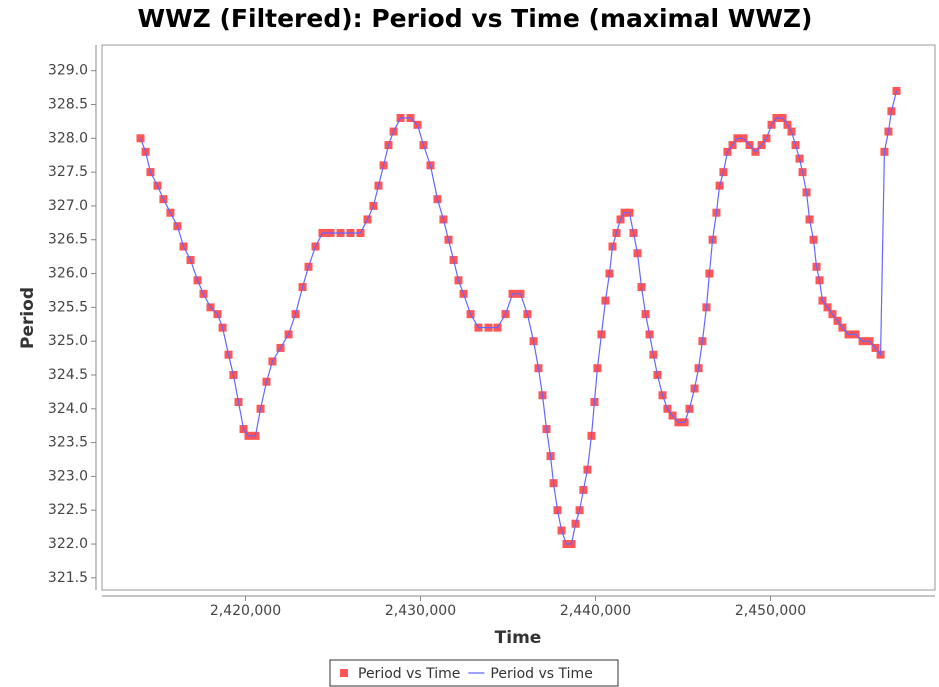 Image resolution: width=939 pixels, height=687 pixels. I want to click on legend-marker, so click(344, 673).